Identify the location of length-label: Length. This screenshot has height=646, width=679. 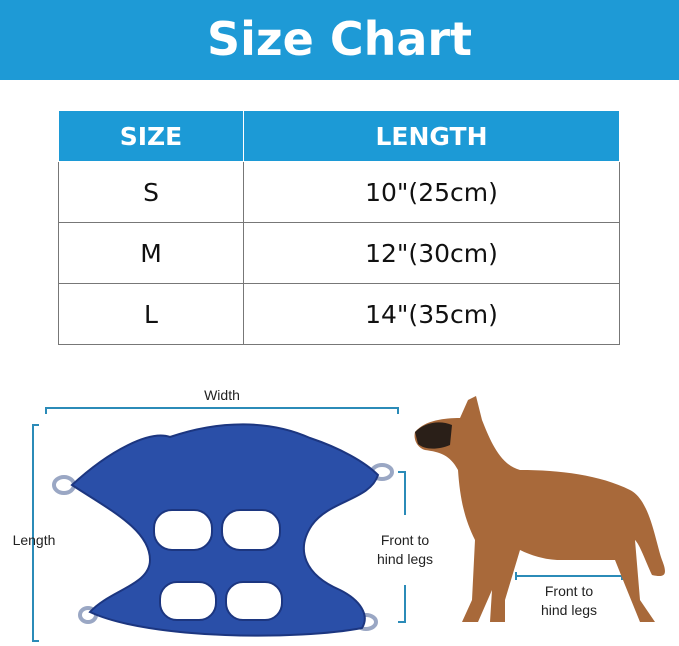
(34, 540).